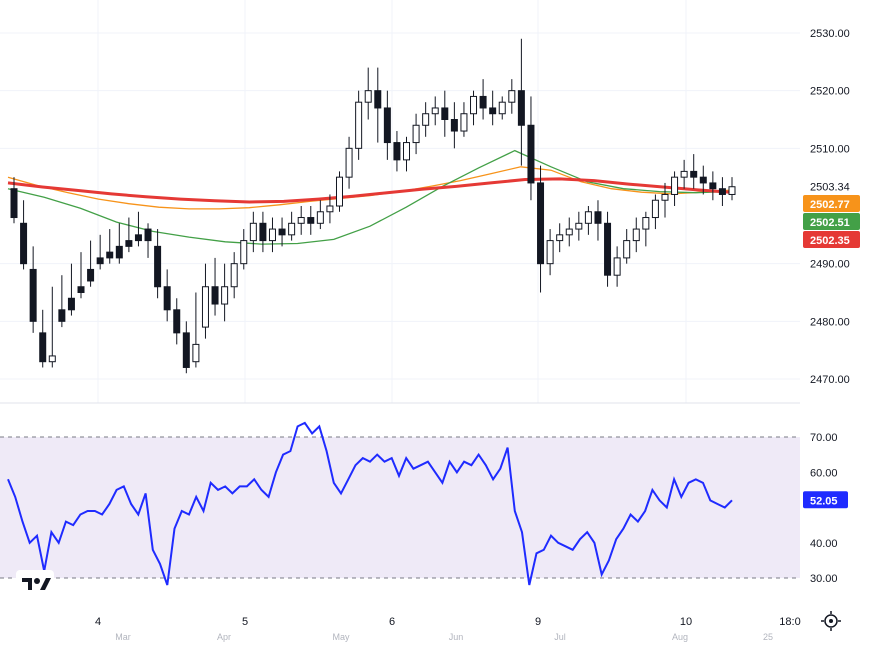 The height and width of the screenshot is (652, 872). I want to click on time-tick-label: 10, so click(686, 622).